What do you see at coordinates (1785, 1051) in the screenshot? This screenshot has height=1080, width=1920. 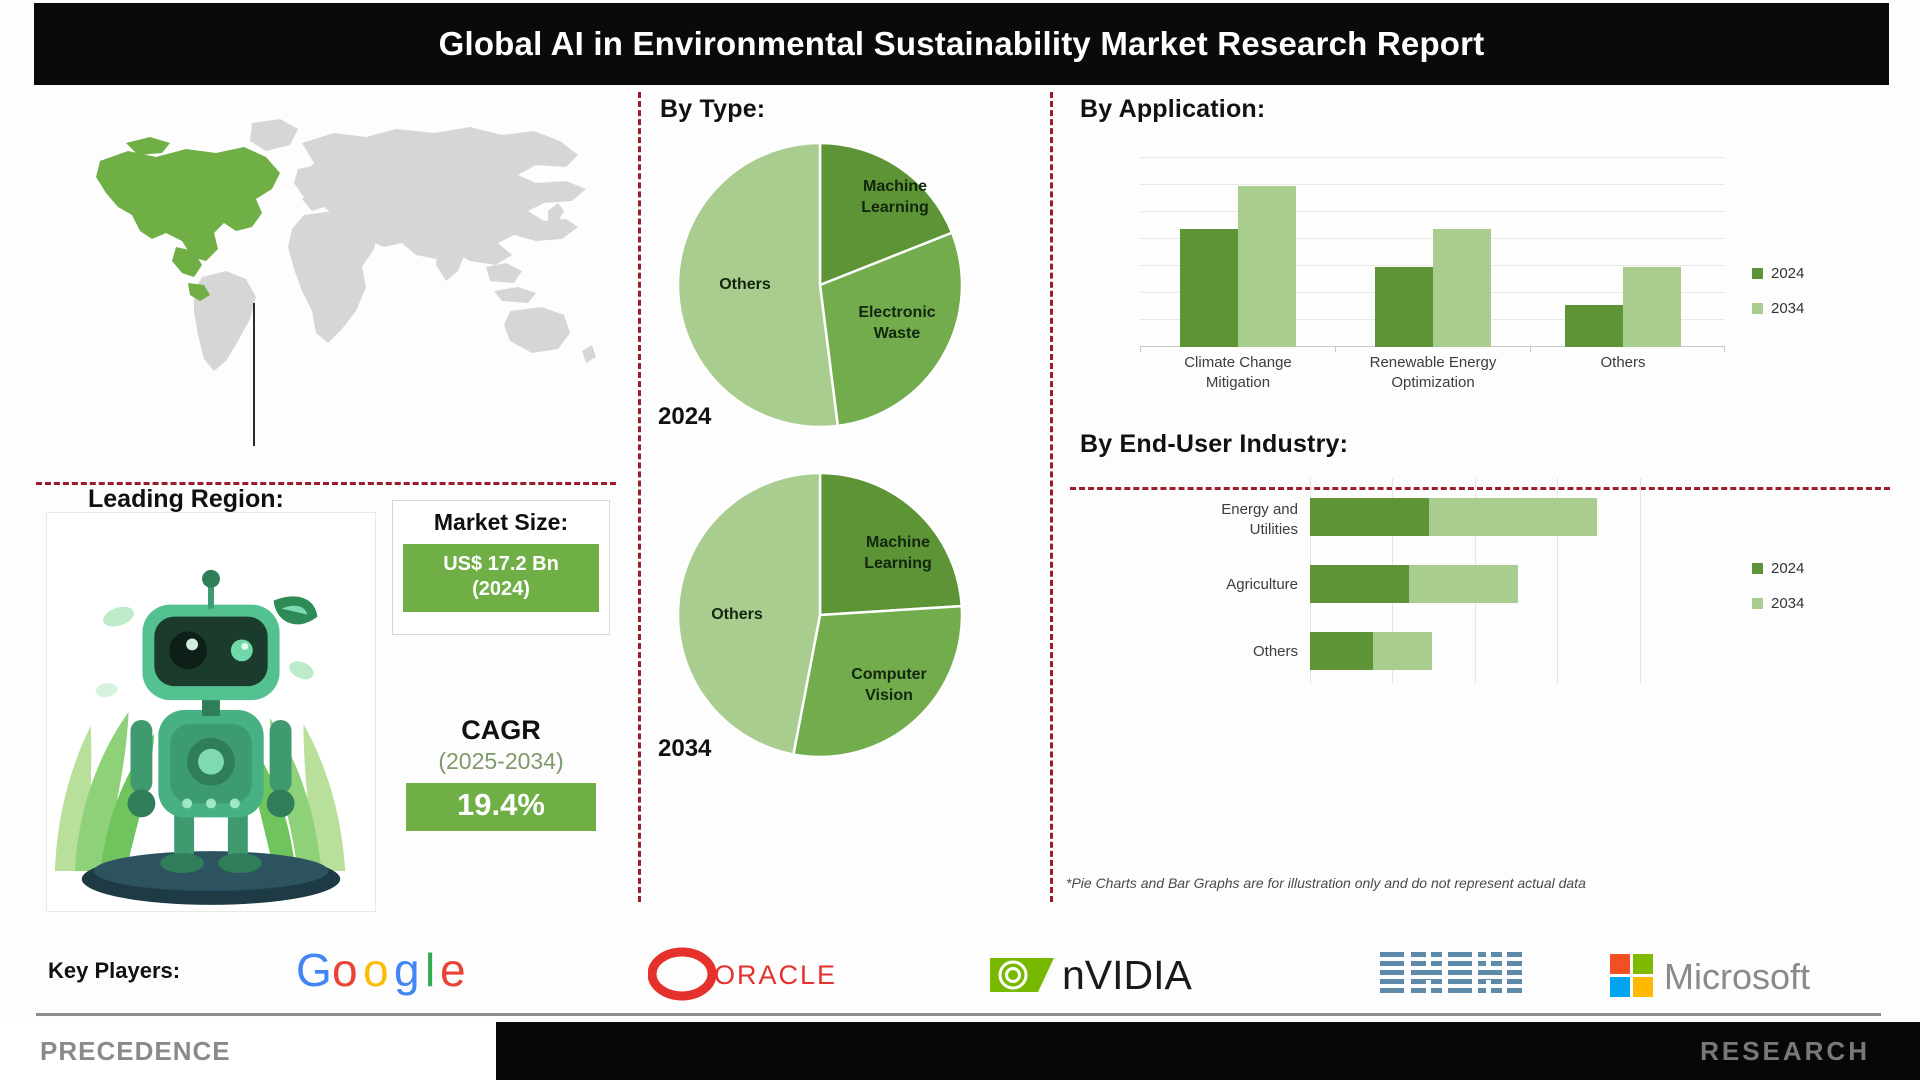 I see `bottom-right-brand: RESEARCH` at bounding box center [1785, 1051].